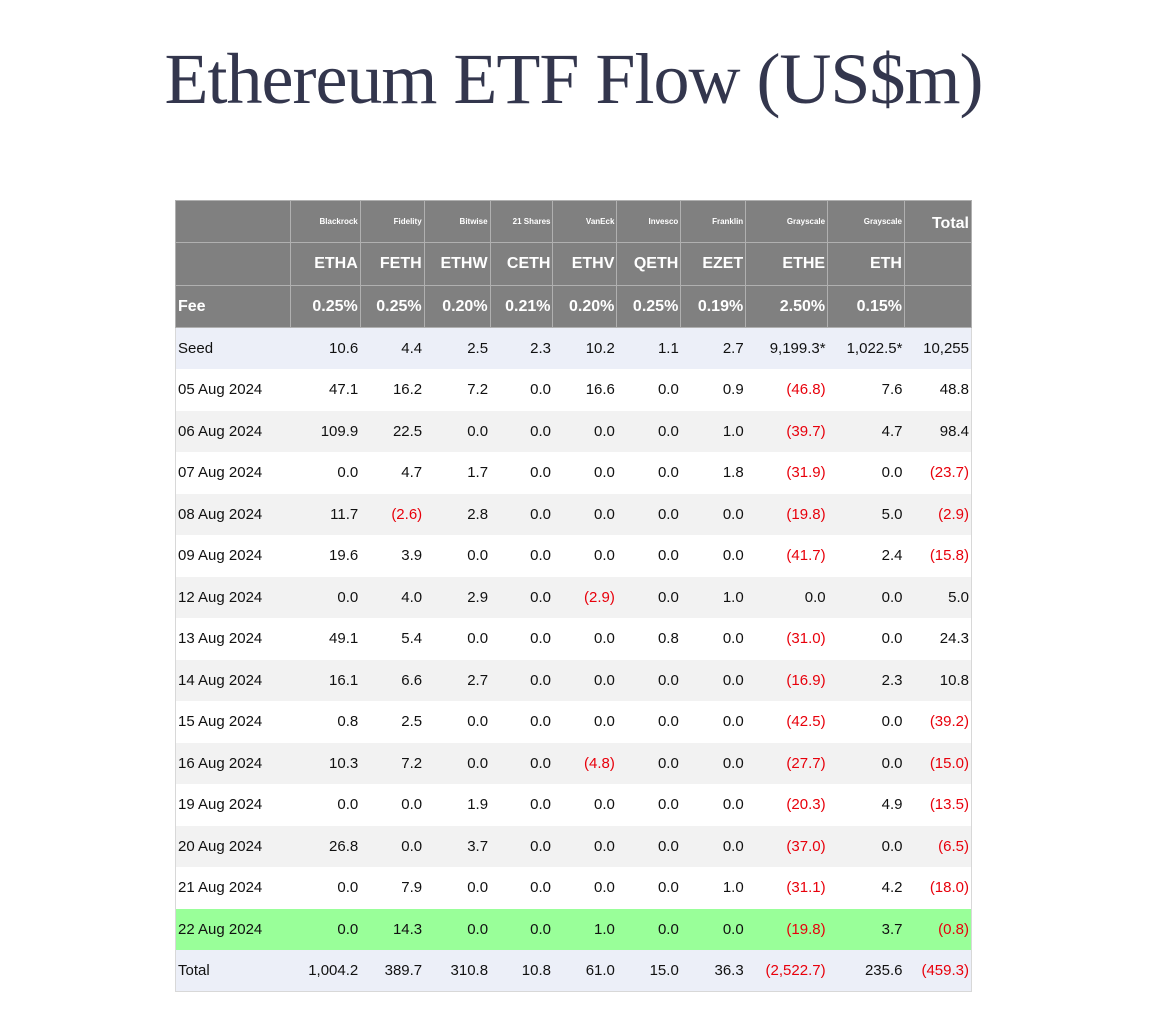  I want to click on flow-cell: (4.8), so click(584, 763).